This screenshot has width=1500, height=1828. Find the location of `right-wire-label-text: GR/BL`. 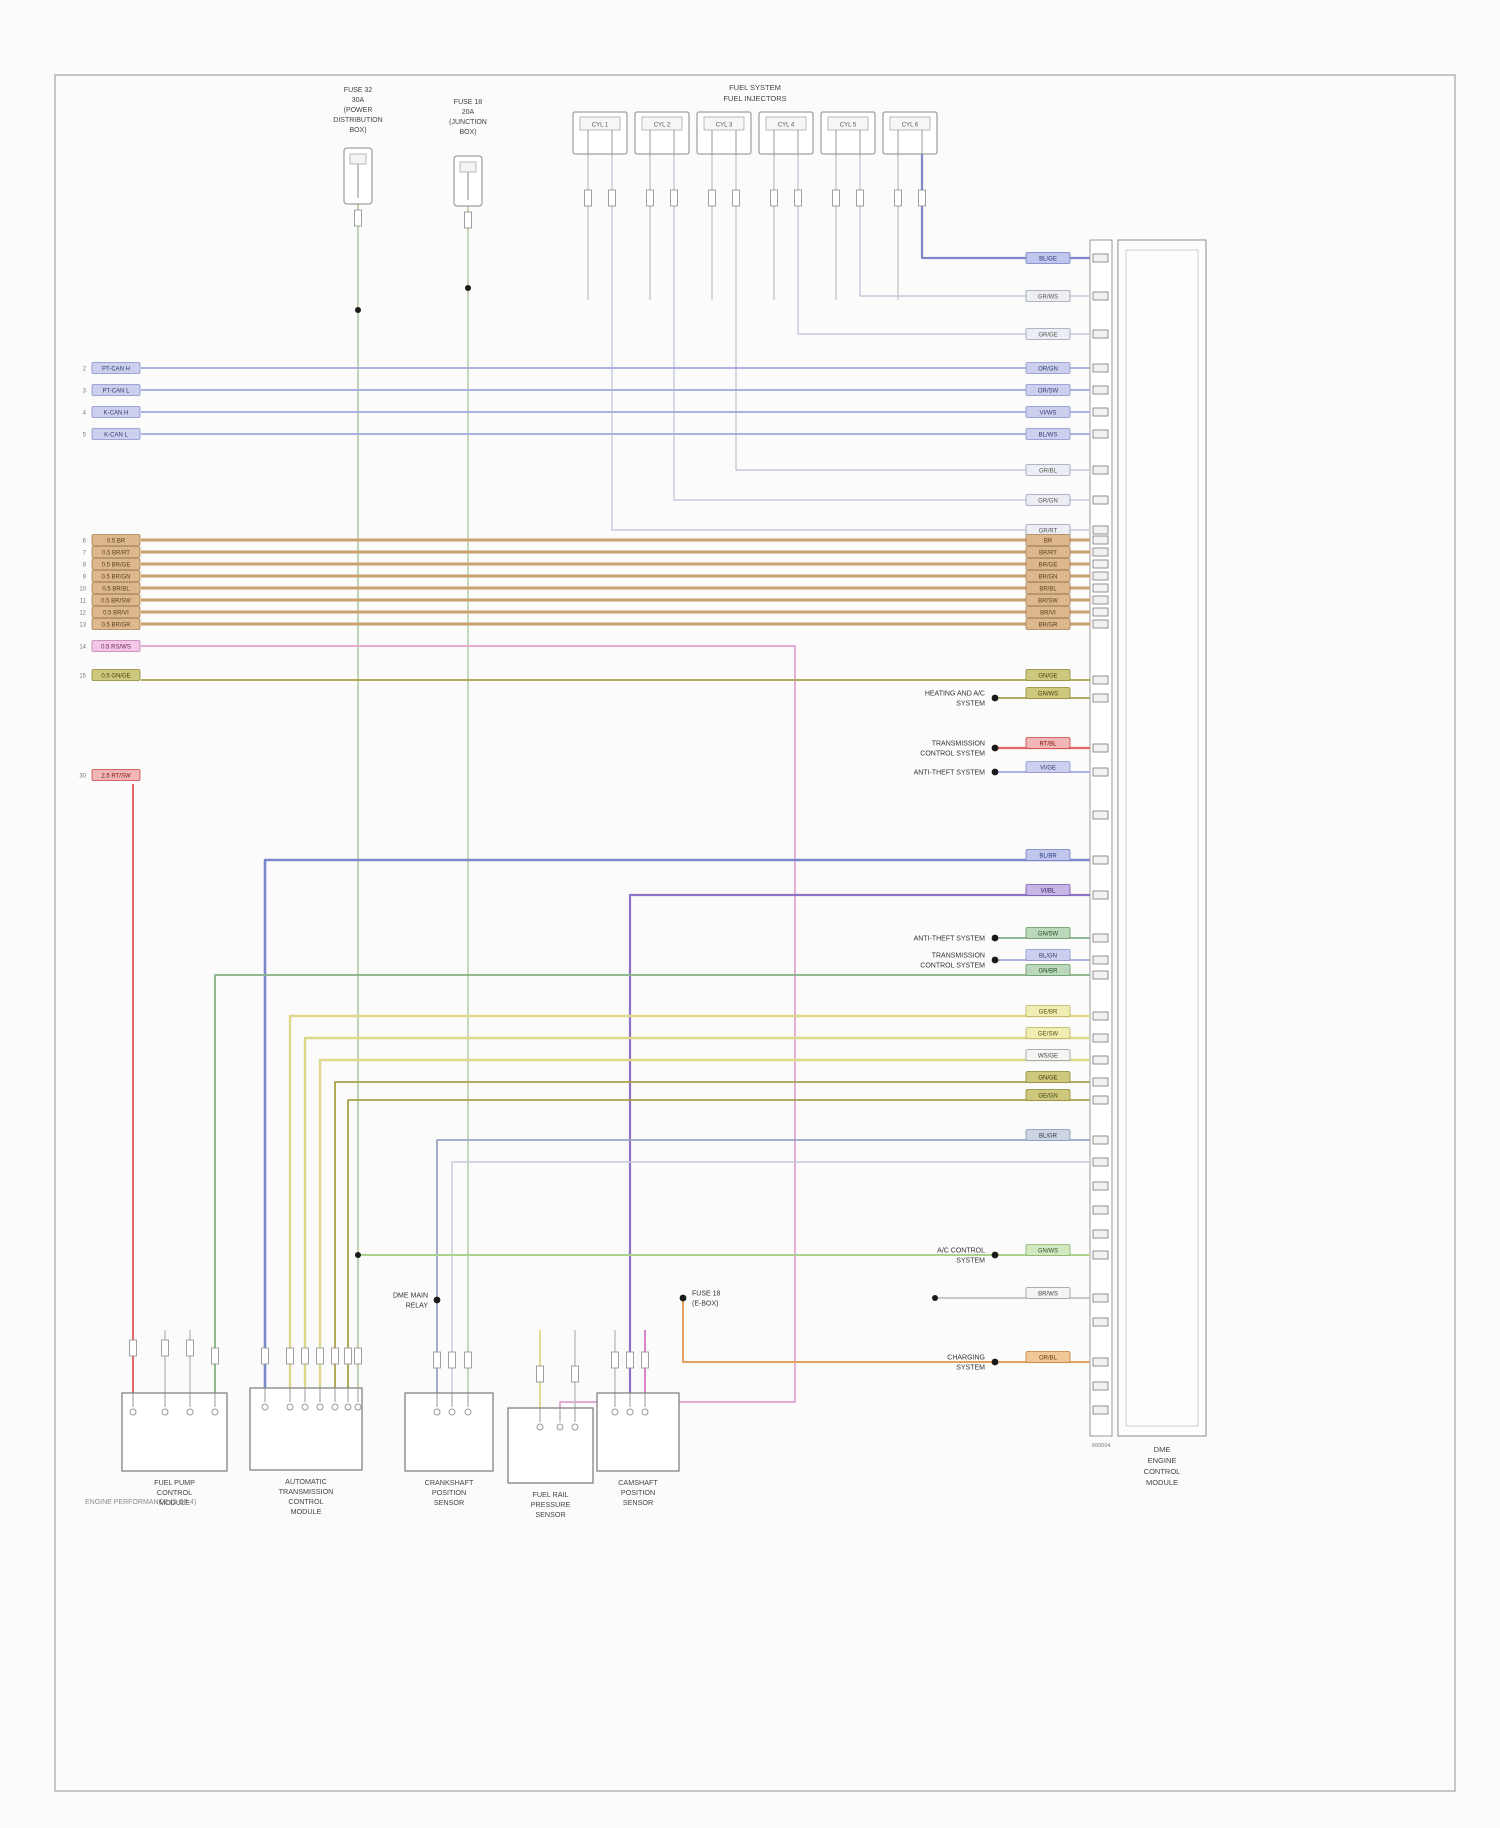

right-wire-label-text: GR/BL is located at coordinates (1048, 472).